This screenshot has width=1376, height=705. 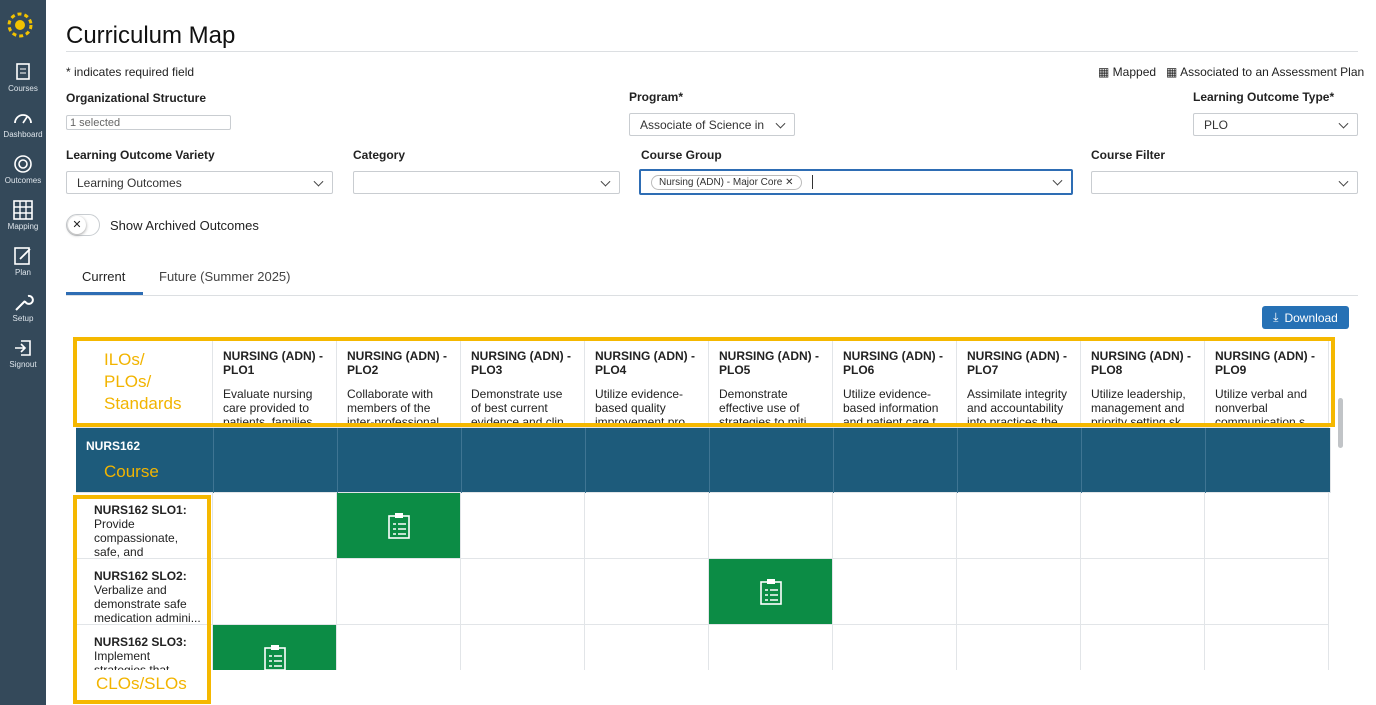 I want to click on slo-code: NURS162 SLO2:, so click(x=140, y=576).